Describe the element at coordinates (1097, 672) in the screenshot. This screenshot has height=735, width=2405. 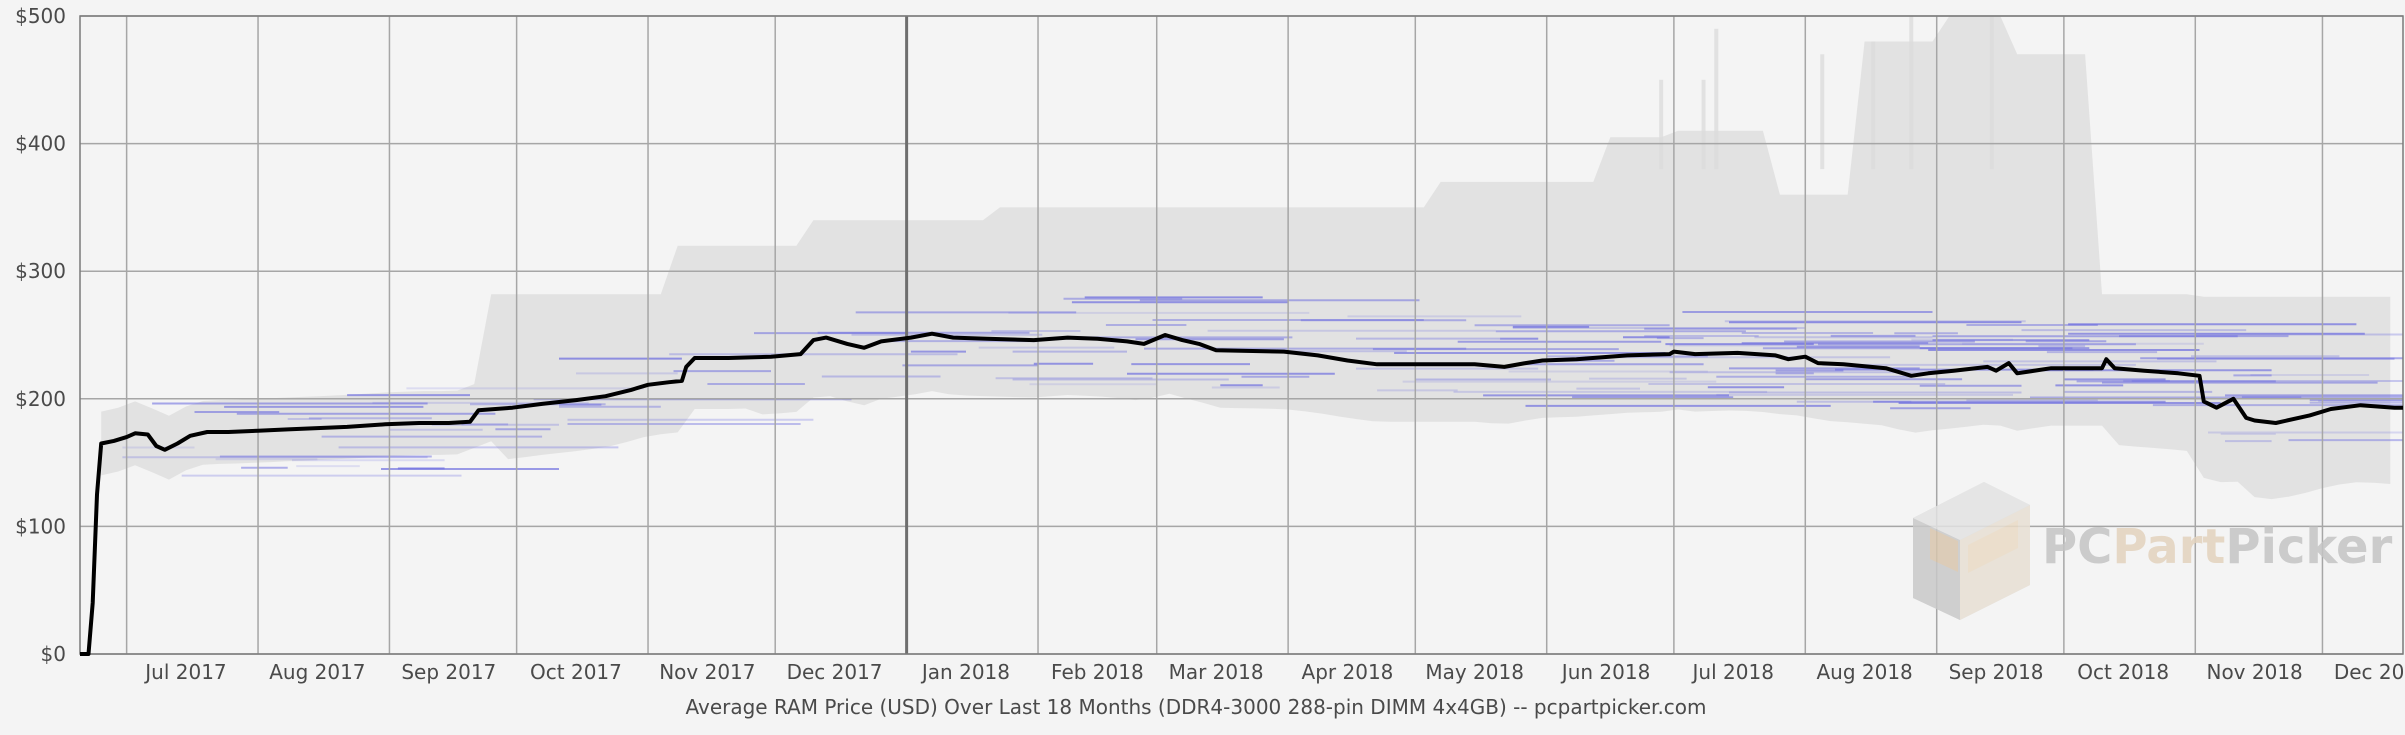
I see `x-tick-label: Feb 2018` at that location.